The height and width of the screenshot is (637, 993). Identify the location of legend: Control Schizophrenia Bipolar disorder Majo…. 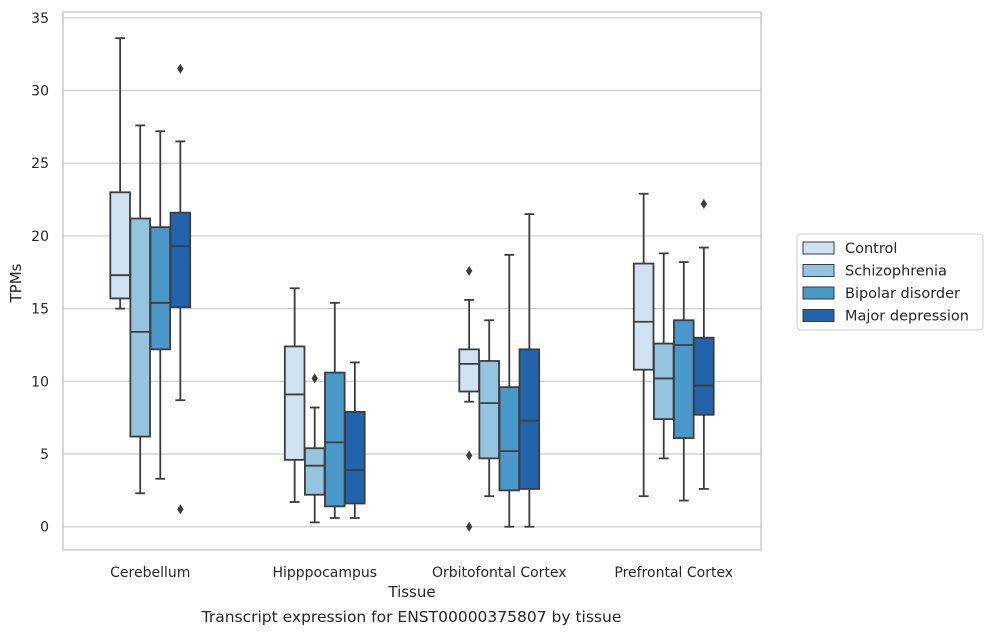
(890, 282).